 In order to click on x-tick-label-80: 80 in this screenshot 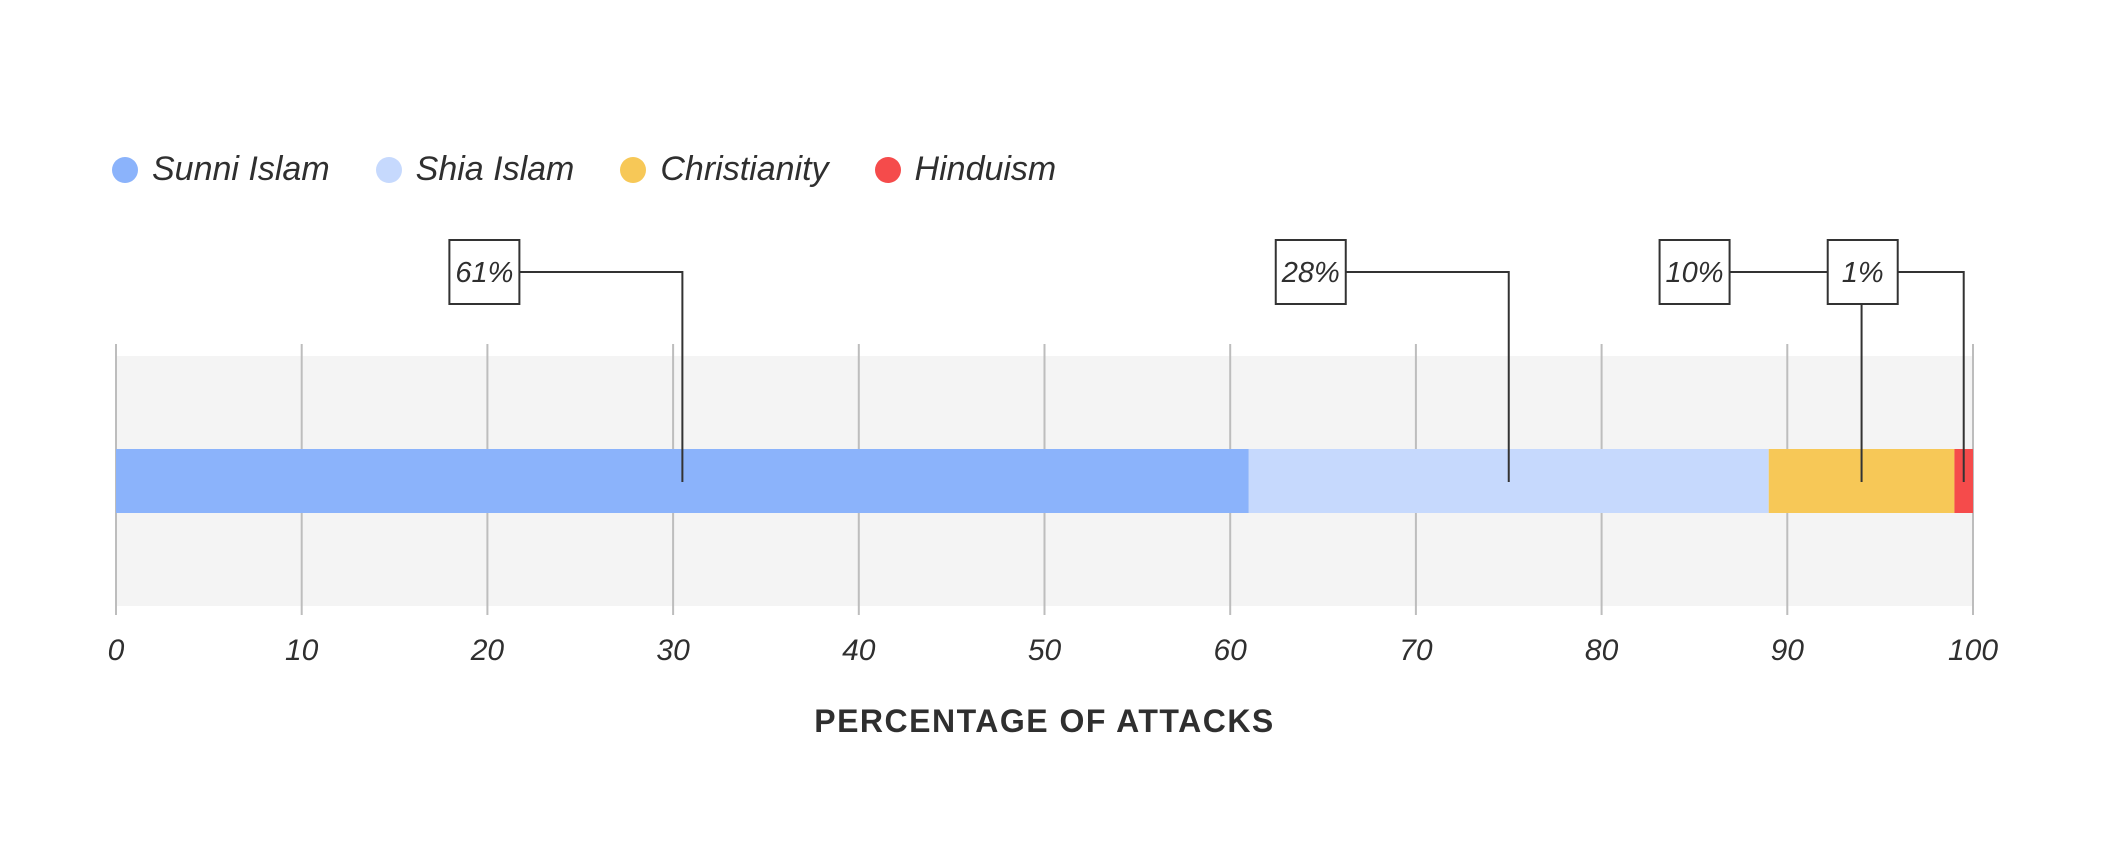, I will do `click(1602, 650)`.